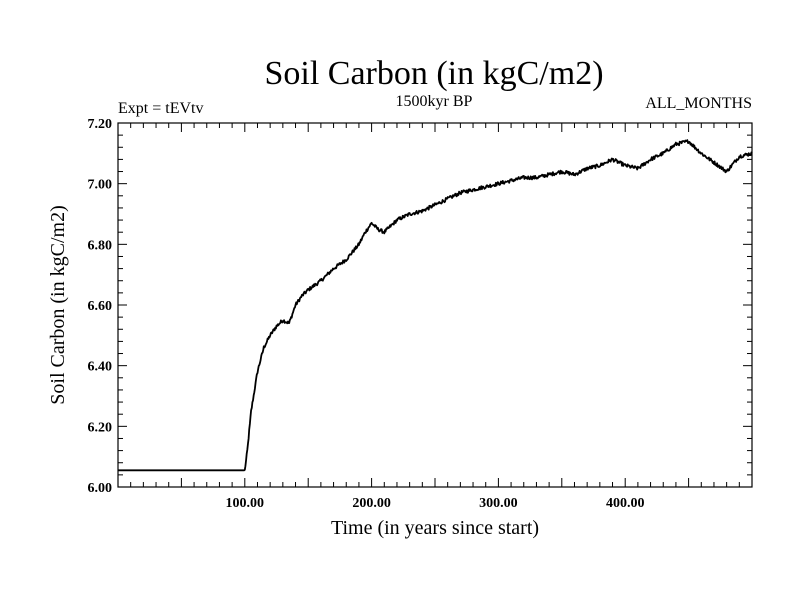 This screenshot has height=600, width=800. What do you see at coordinates (100, 427) in the screenshot?
I see `y-tick-label: 6.20` at bounding box center [100, 427].